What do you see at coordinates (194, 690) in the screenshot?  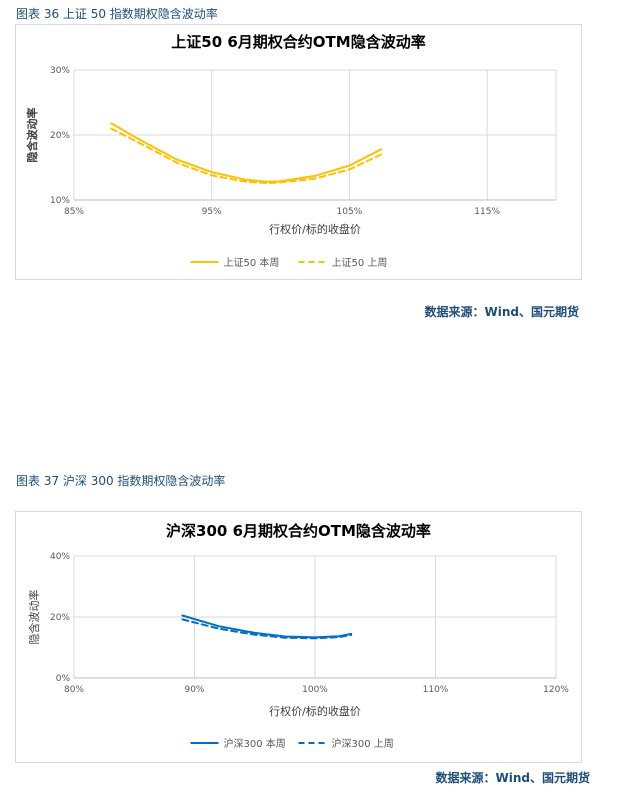 I see `x-tick-label: 90%` at bounding box center [194, 690].